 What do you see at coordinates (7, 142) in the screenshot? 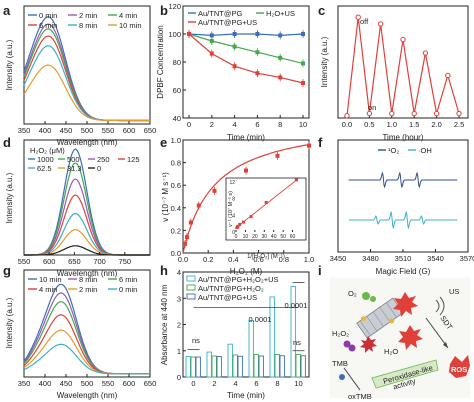
I see `panel-label-d: d` at bounding box center [7, 142].